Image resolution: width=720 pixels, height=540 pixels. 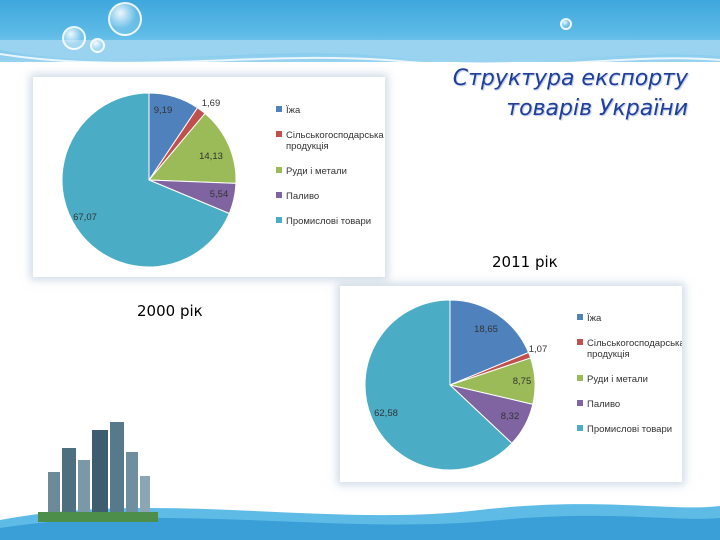 I want to click on data-label: 62,58, so click(x=386, y=413).